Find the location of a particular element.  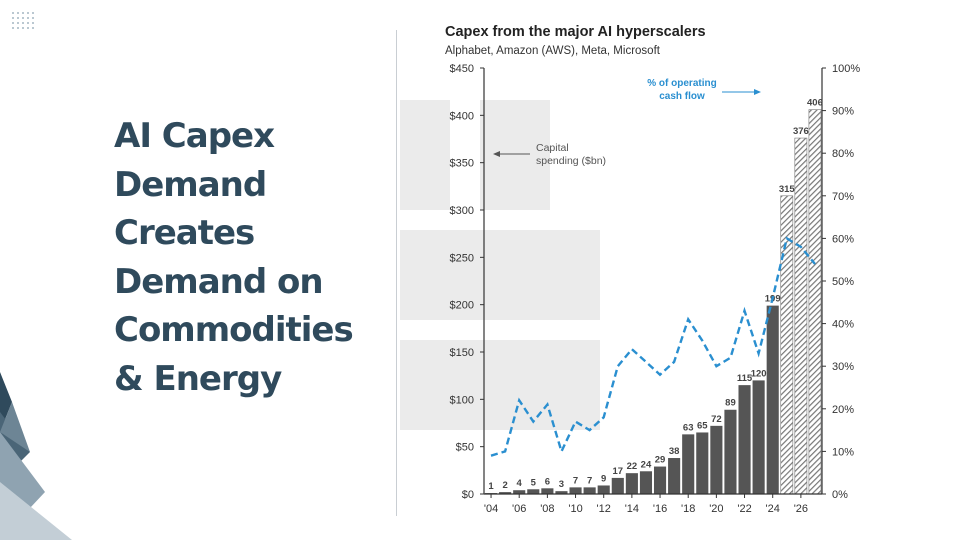

x-tick-label: '10 is located at coordinates (575, 509).